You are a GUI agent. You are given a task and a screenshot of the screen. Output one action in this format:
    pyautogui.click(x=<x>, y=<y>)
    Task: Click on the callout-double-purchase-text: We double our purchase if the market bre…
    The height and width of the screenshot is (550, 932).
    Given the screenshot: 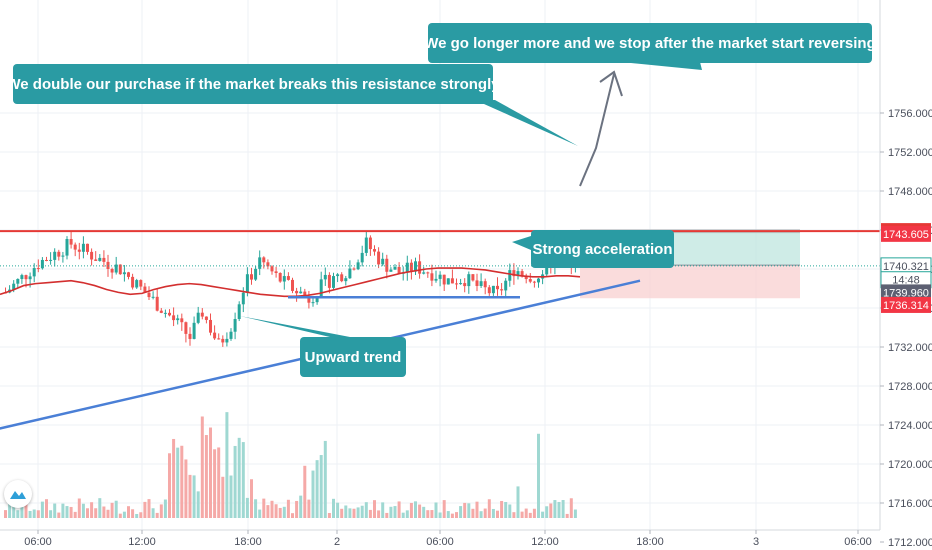 What is the action you would take?
    pyautogui.click(x=253, y=84)
    